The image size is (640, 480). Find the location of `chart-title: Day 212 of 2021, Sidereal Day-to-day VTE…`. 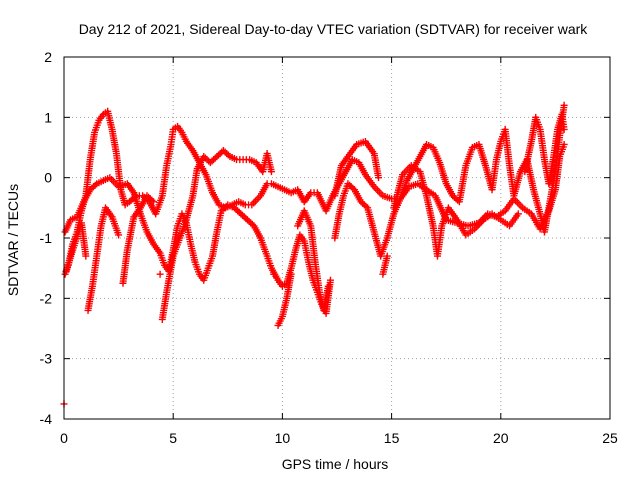

chart-title: Day 212 of 2021, Sidereal Day-to-day VTE… is located at coordinates (334, 29).